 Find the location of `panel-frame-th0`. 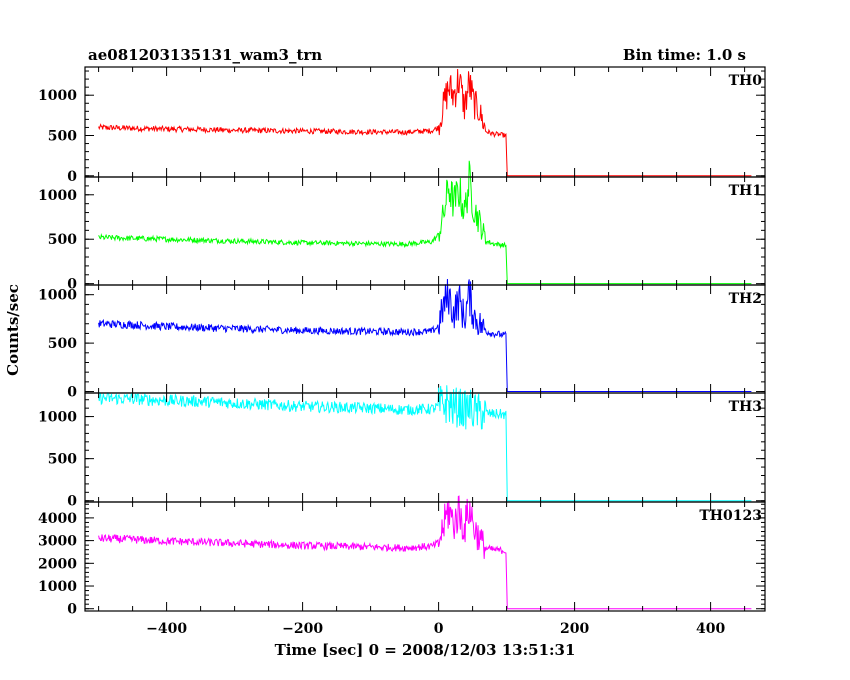

panel-frame-th0 is located at coordinates (425, 122).